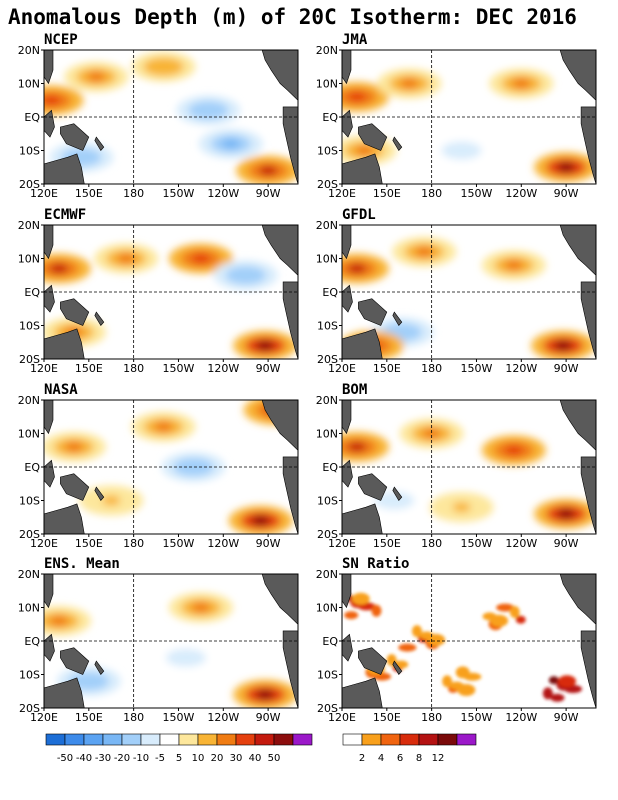 This screenshot has height=800, width=618. Describe the element at coordinates (198, 758) in the screenshot. I see `colorbar-label: 10` at that location.